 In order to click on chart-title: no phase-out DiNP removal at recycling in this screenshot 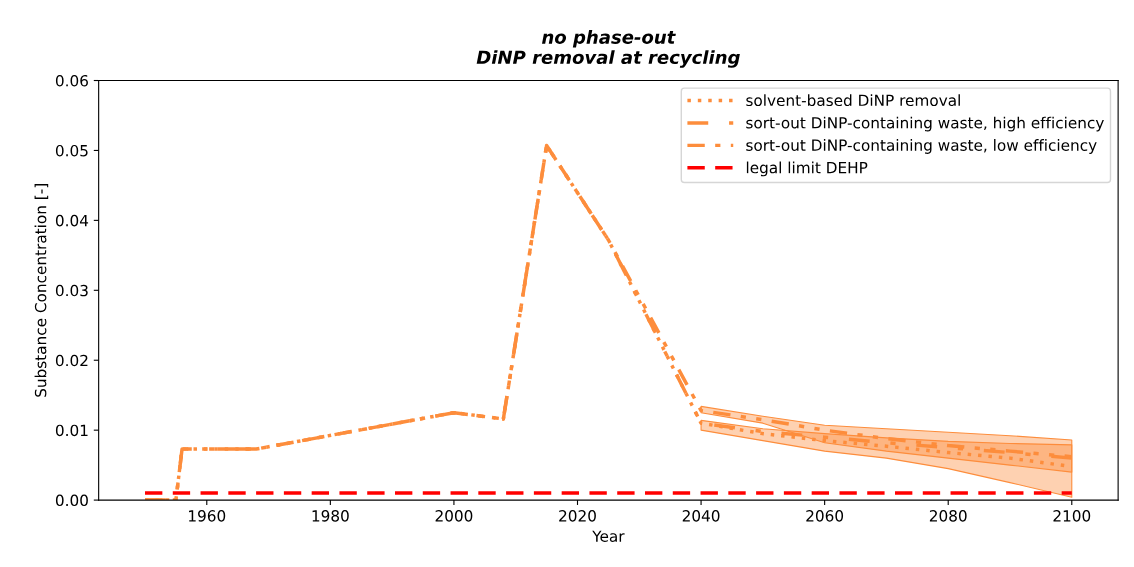, I will do `click(608, 48)`.